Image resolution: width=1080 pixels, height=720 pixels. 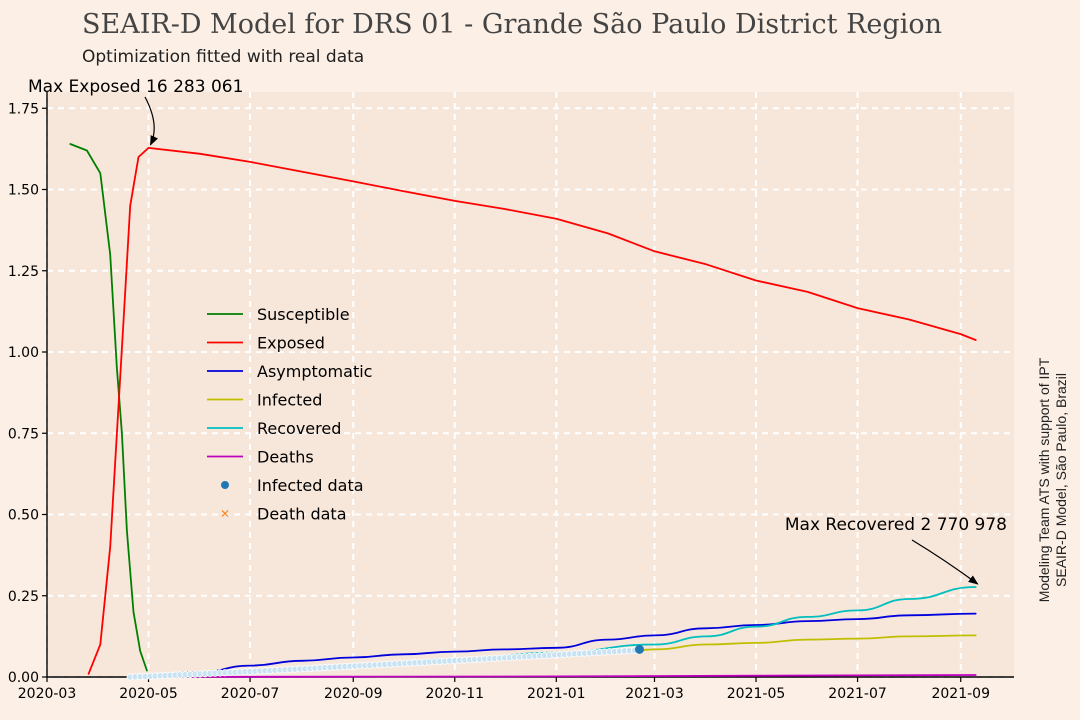 What do you see at coordinates (23, 597) in the screenshot?
I see `y-tick-label-1: 0.25` at bounding box center [23, 597].